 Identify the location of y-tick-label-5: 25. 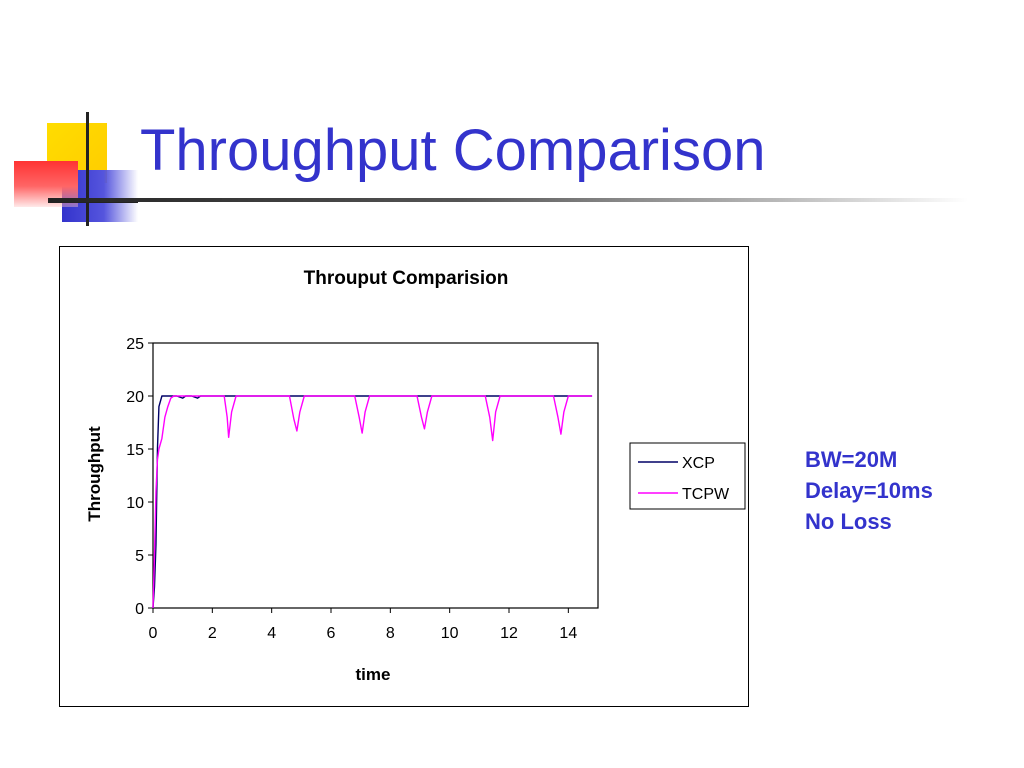
(135, 344).